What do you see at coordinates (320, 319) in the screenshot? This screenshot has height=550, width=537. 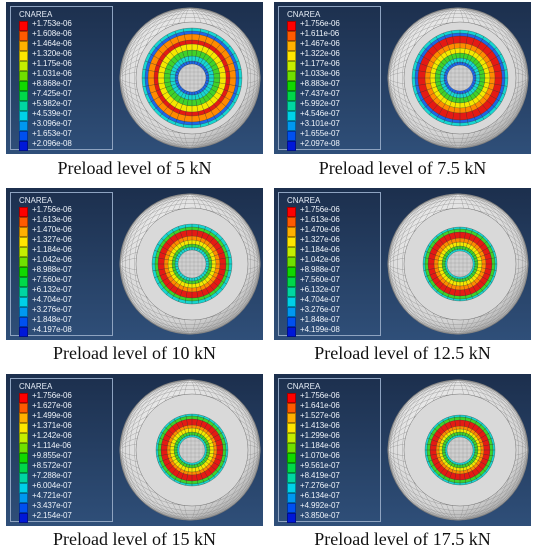 I see `legend-value: +1.848e-07` at bounding box center [320, 319].